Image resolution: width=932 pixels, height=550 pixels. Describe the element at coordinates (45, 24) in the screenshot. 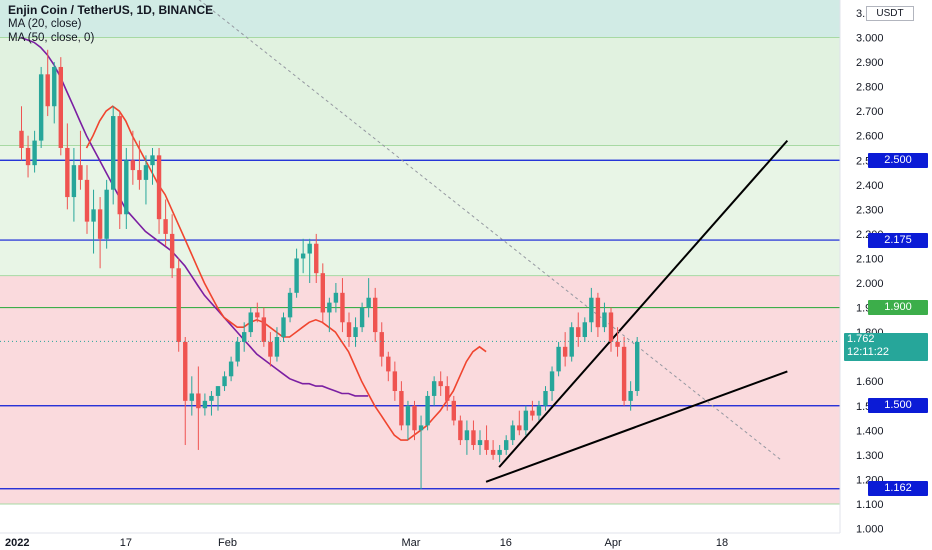

I see `ma20-legend: MA (20, close)` at that location.